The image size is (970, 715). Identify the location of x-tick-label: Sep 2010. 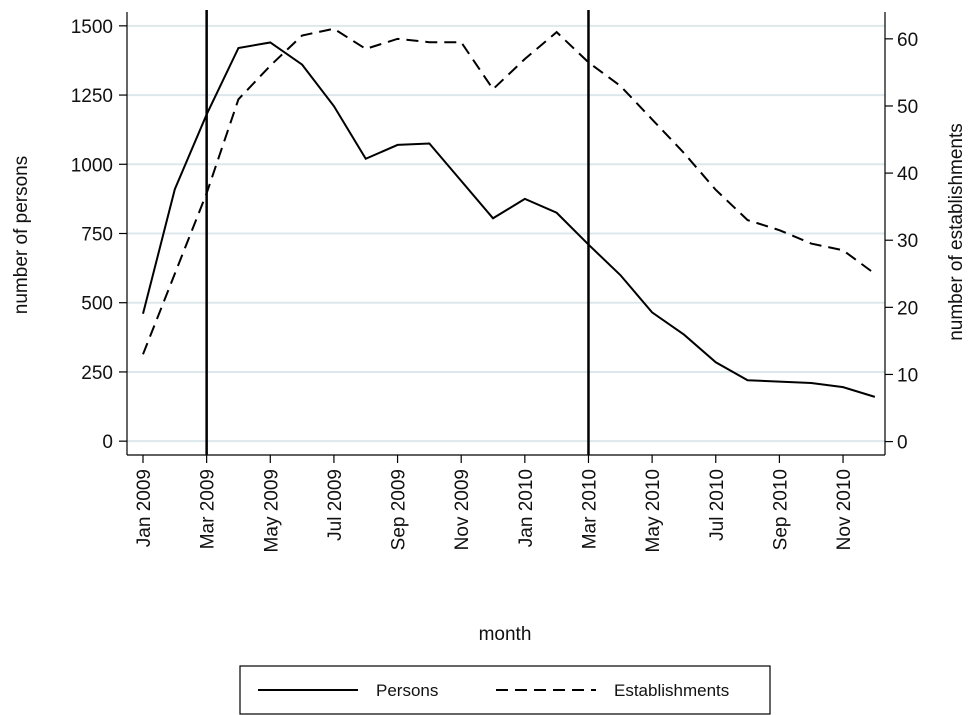
(780, 509).